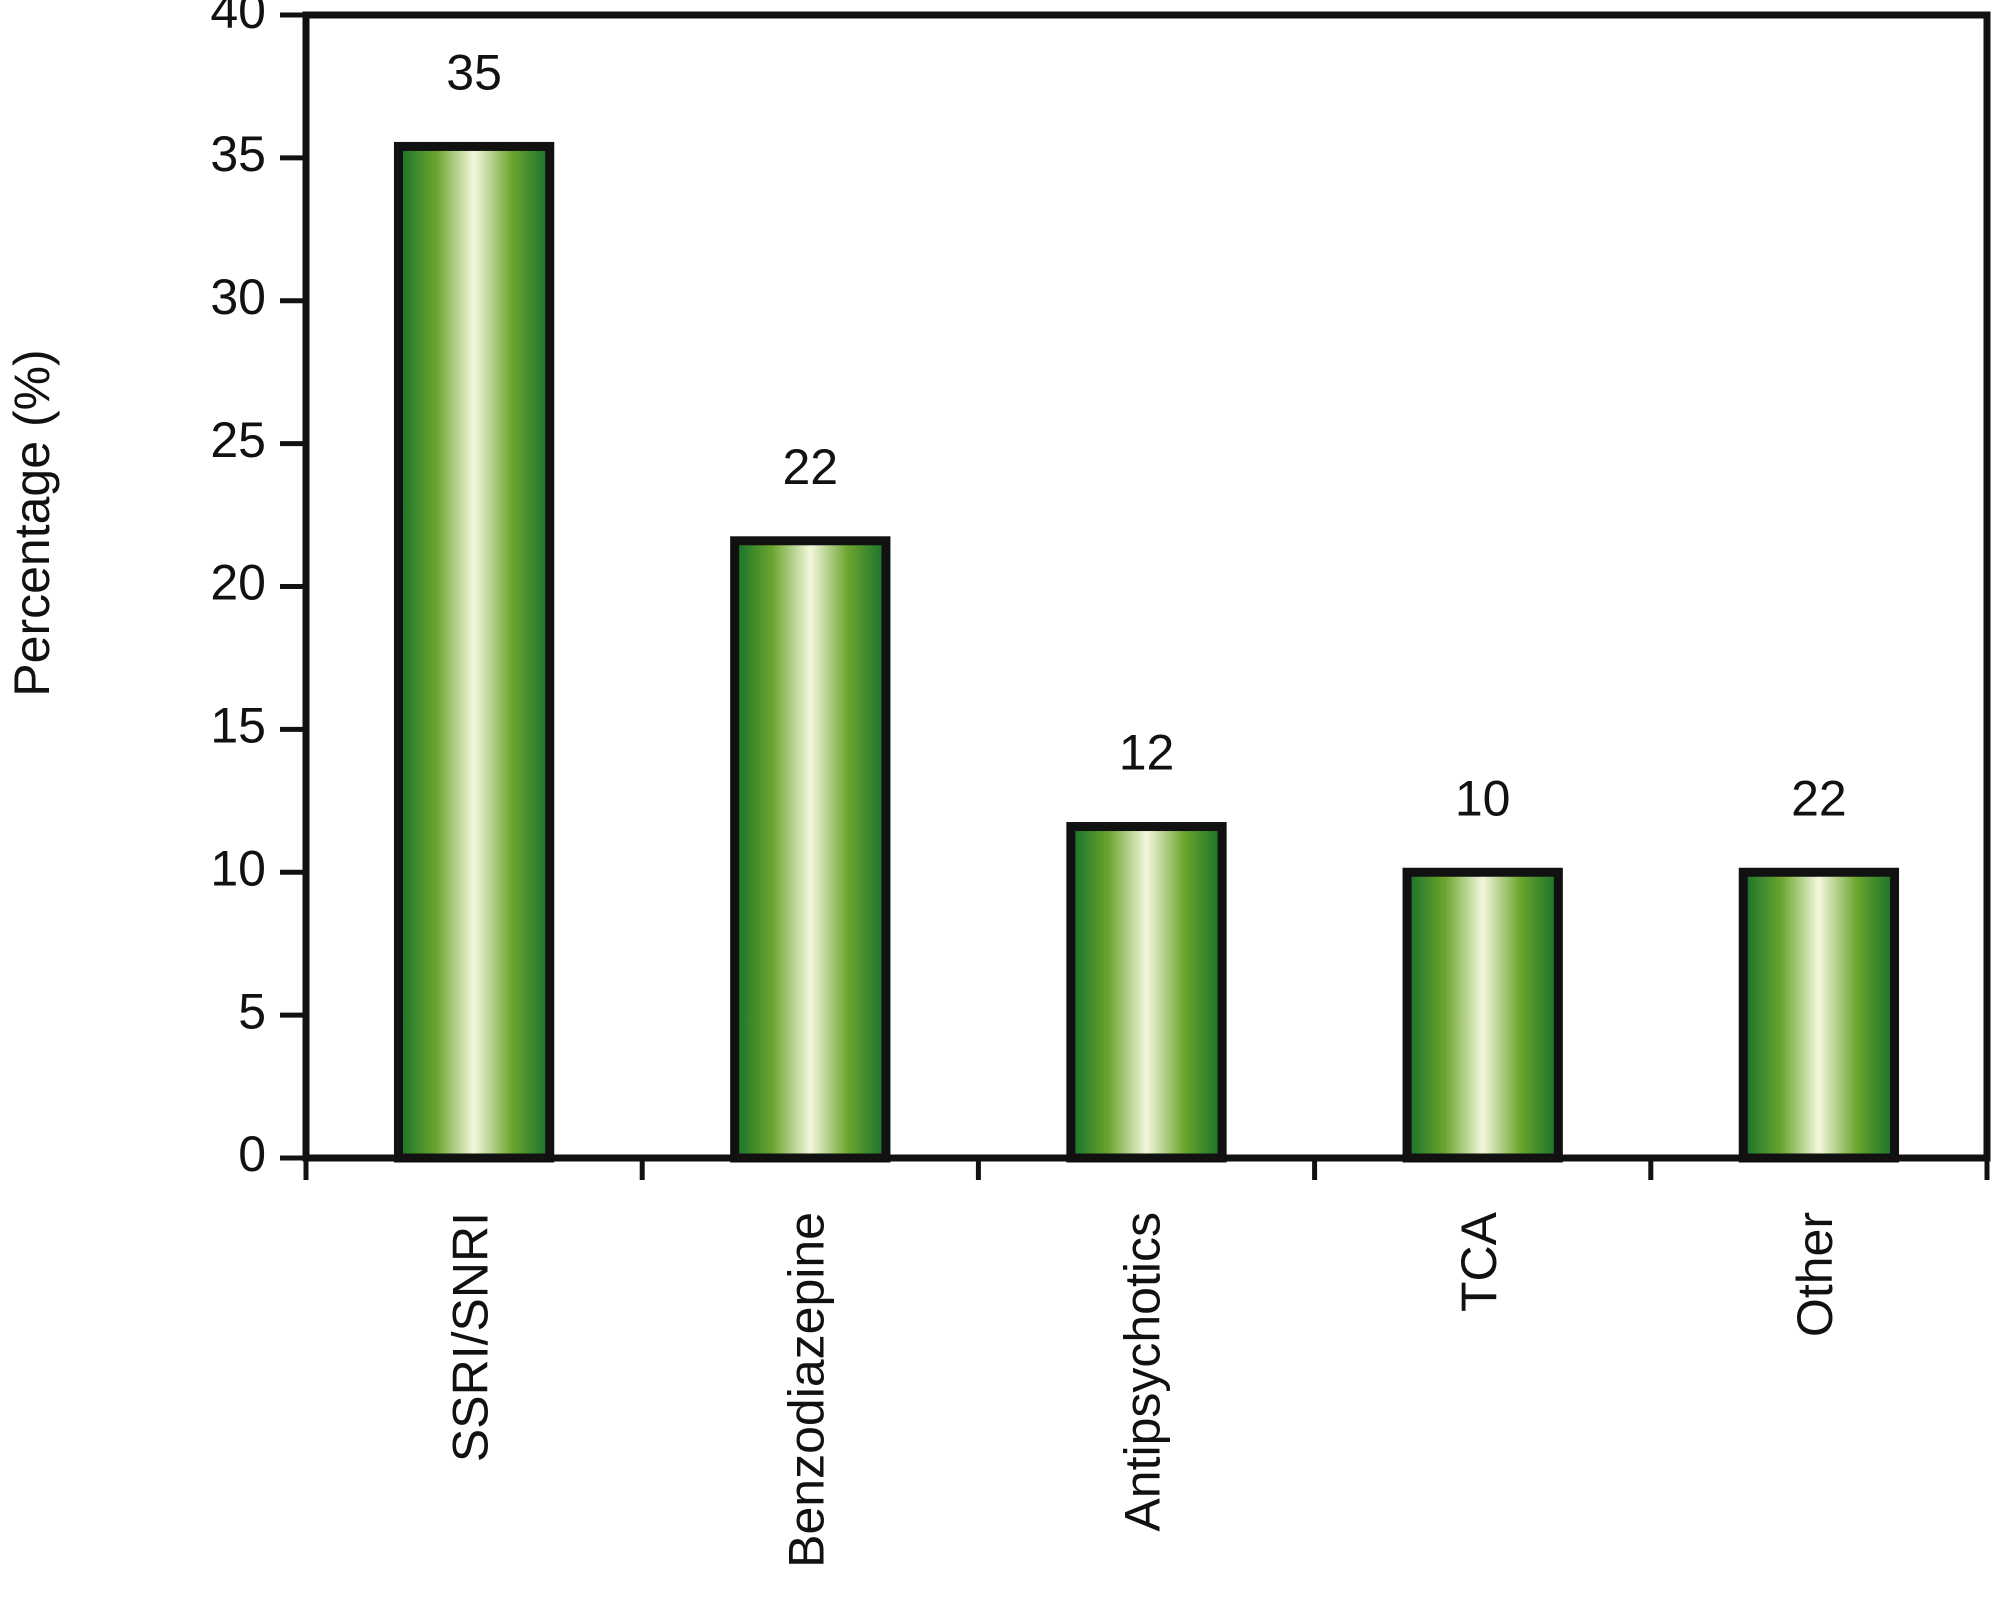 The width and height of the screenshot is (2000, 1617). What do you see at coordinates (474, 73) in the screenshot?
I see `data-label: 35` at bounding box center [474, 73].